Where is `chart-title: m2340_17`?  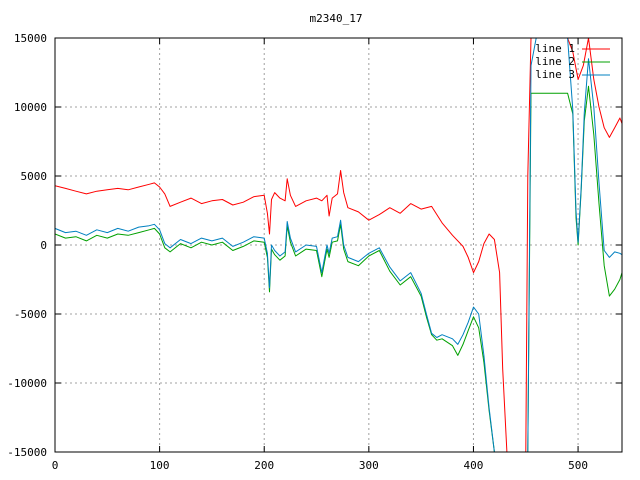 chart-title: m2340_17 is located at coordinates (336, 18).